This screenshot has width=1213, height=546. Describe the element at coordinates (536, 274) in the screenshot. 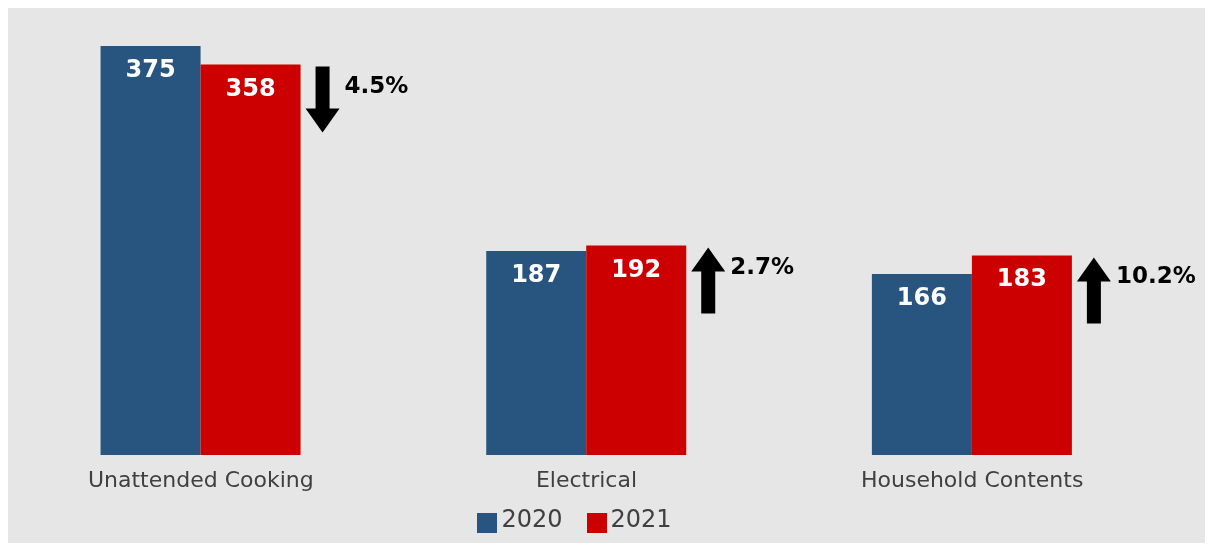

I see `data-label: 187` at that location.